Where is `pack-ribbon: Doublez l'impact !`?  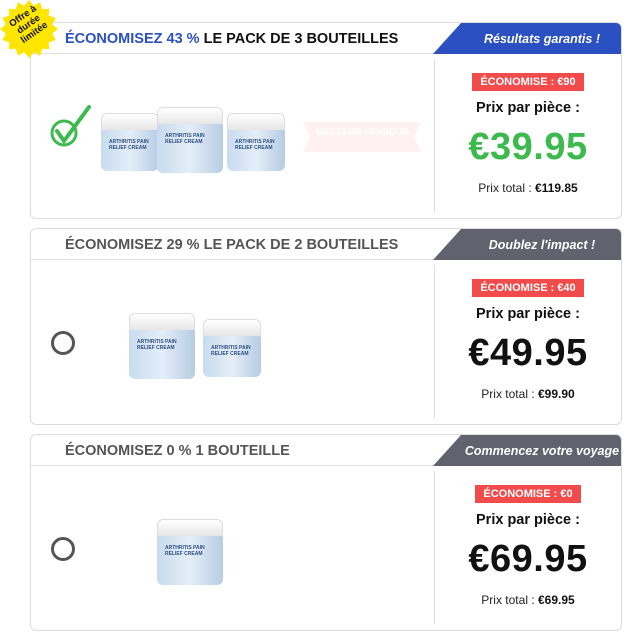 pack-ribbon: Doublez l'impact ! is located at coordinates (527, 244).